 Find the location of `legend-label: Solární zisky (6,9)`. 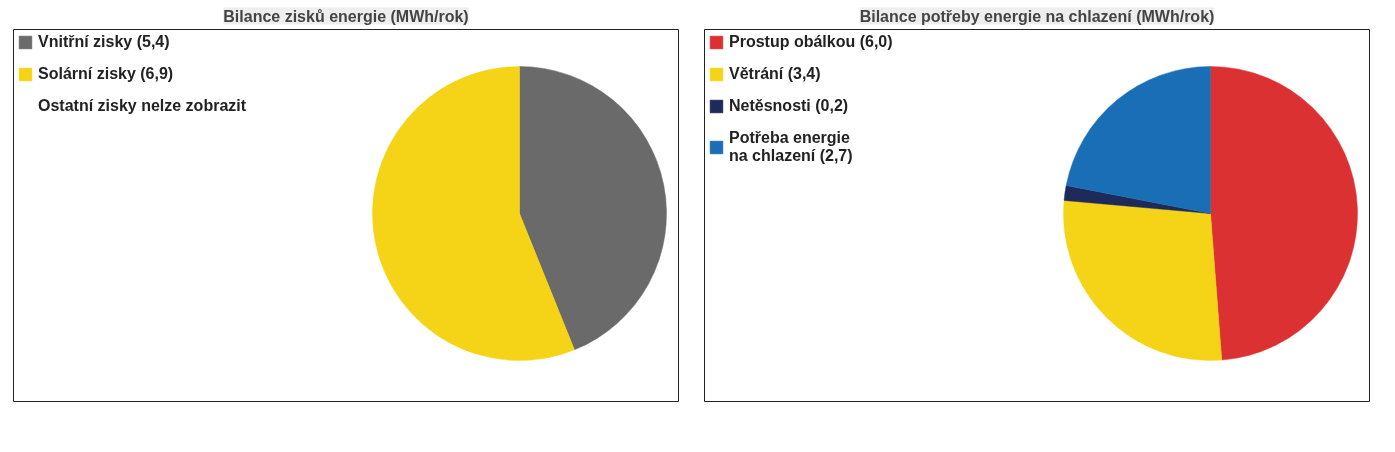

legend-label: Solární zisky (6,9) is located at coordinates (106, 74).